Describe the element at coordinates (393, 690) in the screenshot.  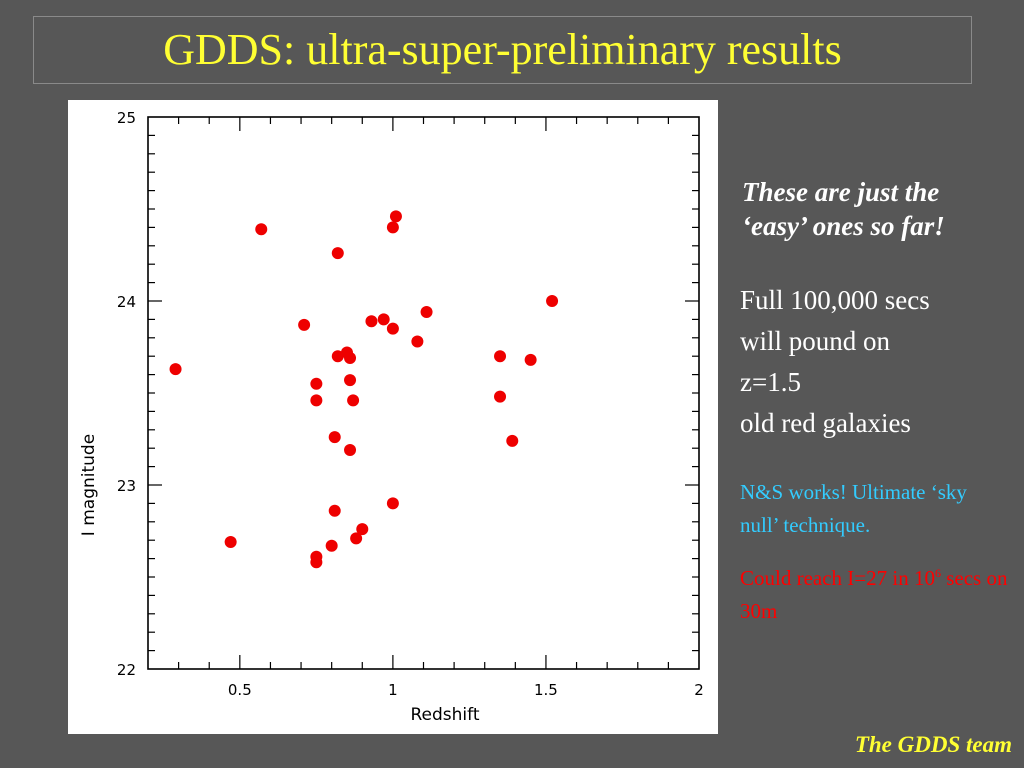
I see `x-tick-label: 1` at that location.